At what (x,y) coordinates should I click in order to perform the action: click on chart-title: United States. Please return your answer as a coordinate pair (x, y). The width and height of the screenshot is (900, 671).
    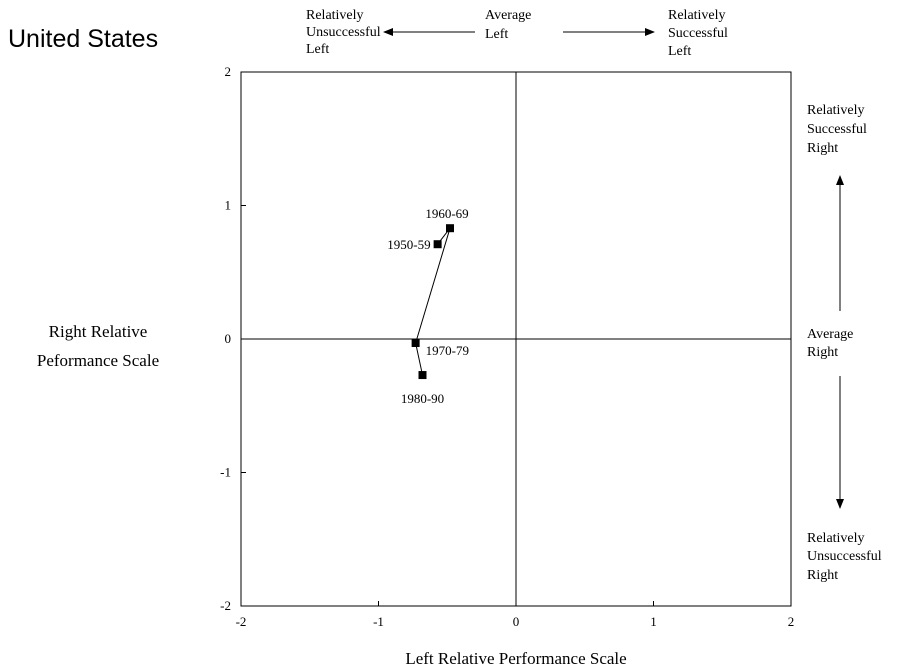
    Looking at the image, I should click on (83, 39).